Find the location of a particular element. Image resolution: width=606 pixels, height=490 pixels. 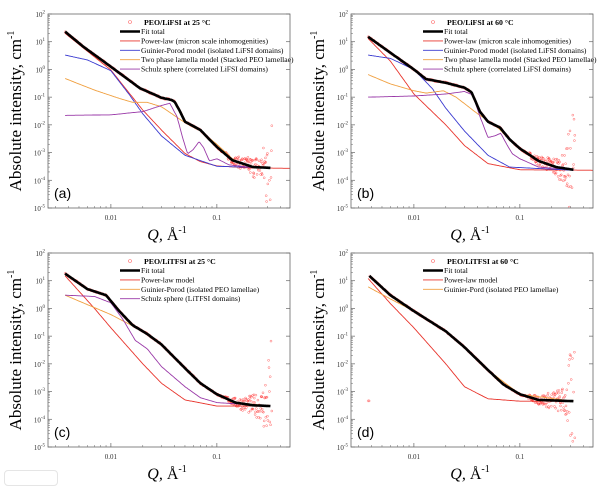

y-tick-exponent: -2 is located at coordinates (346, 362).